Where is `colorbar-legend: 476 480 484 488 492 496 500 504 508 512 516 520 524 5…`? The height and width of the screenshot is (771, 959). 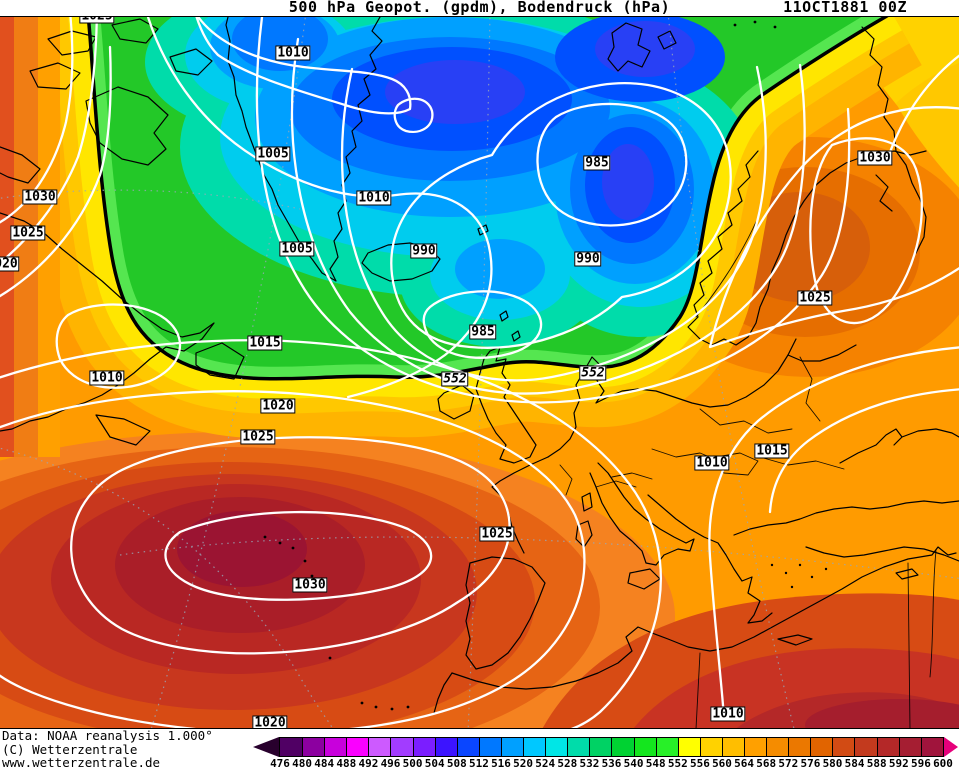 colorbar-legend: 476 480 484 488 492 496 500 504 508 512 516 520 524 5… is located at coordinates (606, 754).